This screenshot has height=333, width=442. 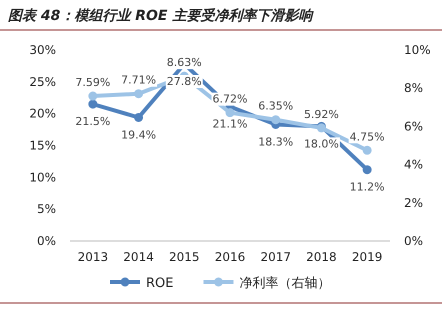 What do you see at coordinates (276, 141) in the screenshot?
I see `data-label: 18.3%` at bounding box center [276, 141].